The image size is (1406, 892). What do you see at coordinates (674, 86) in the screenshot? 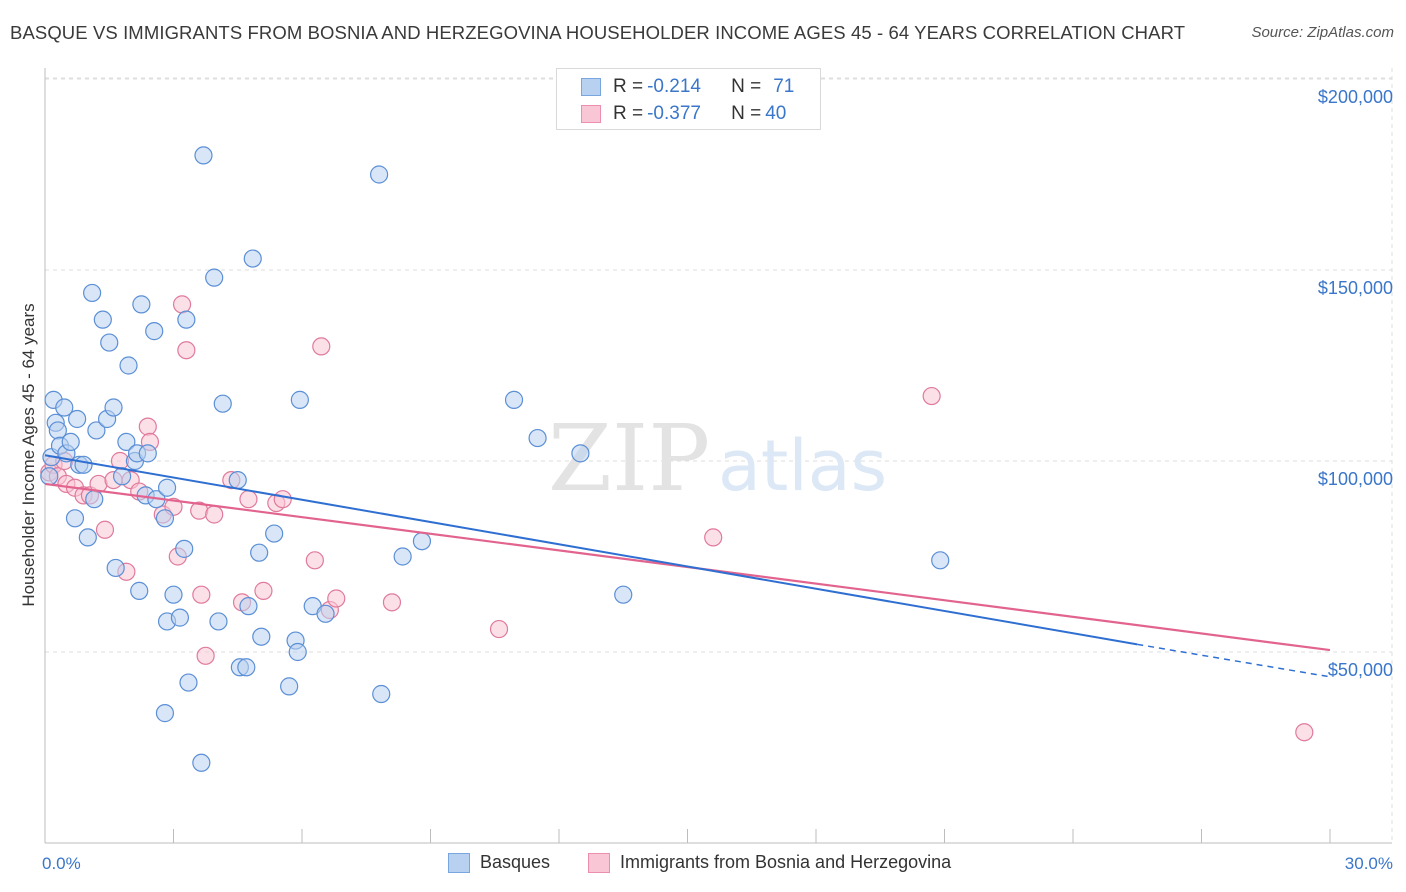
I see `legend-r-value: -0.214` at bounding box center [674, 86].